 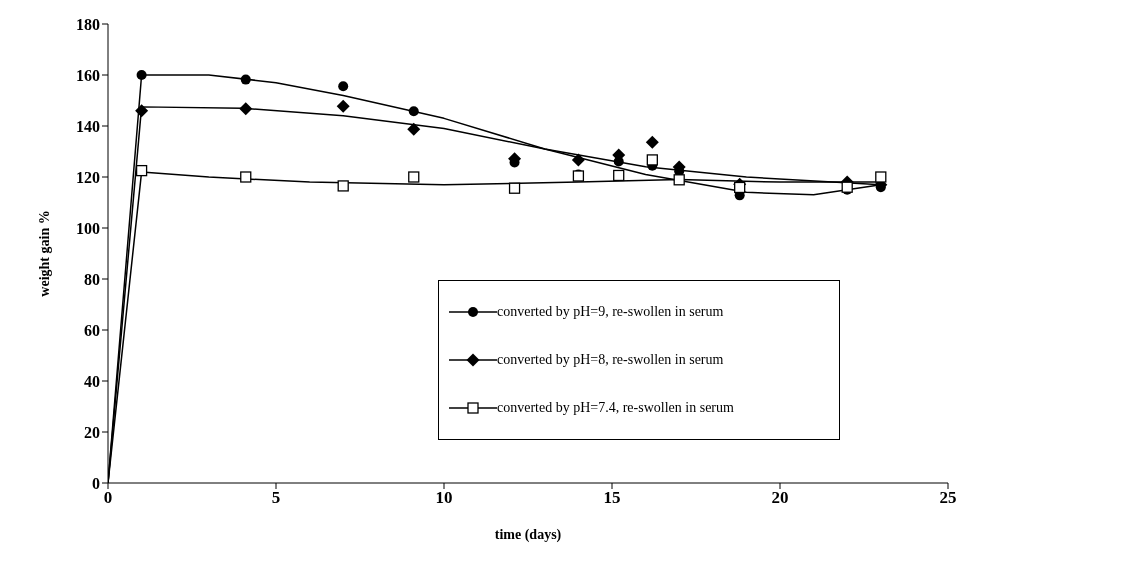 What do you see at coordinates (615, 408) in the screenshot?
I see `legend-label: converted by pH=7.4, re-swollen in serum` at bounding box center [615, 408].